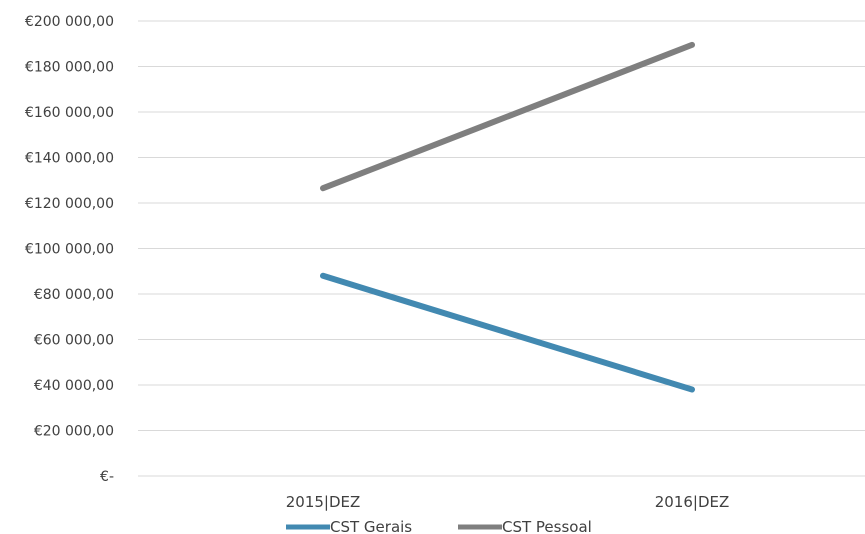 This screenshot has height=534, width=865. I want to click on y-tick-label: €200 000,00, so click(69, 22).